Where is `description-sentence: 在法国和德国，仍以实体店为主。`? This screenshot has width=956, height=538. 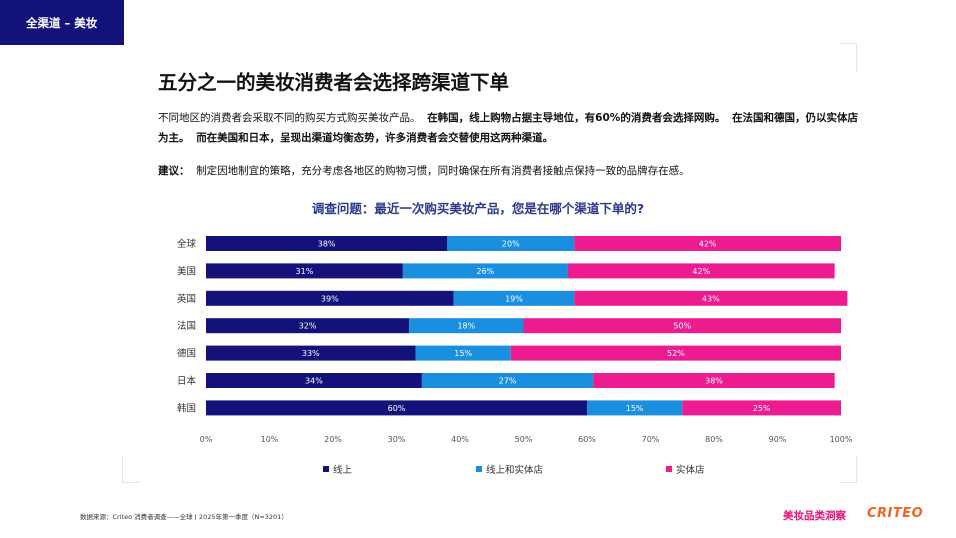 description-sentence: 在法国和德国，仍以实体店为主。 is located at coordinates (508, 128).